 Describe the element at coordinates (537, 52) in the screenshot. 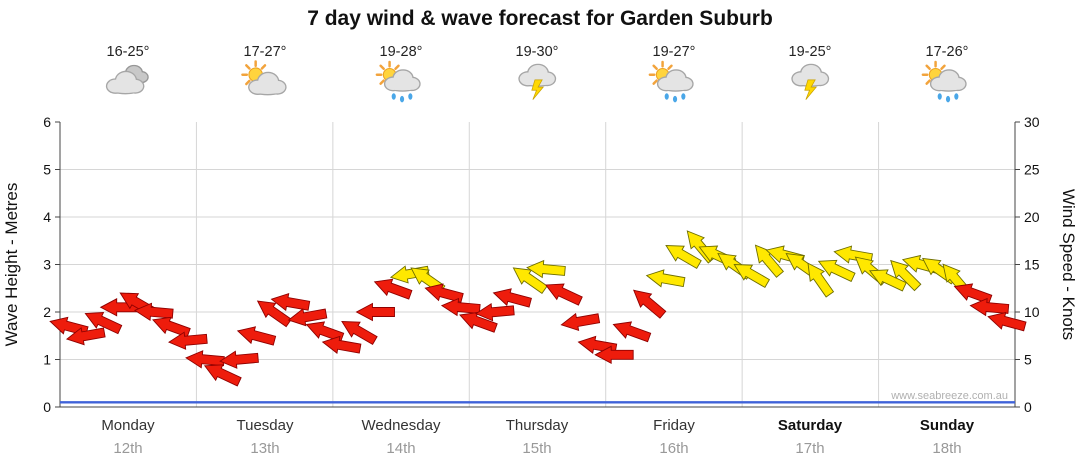

I see `temp-range-thursday: 19-30°` at that location.